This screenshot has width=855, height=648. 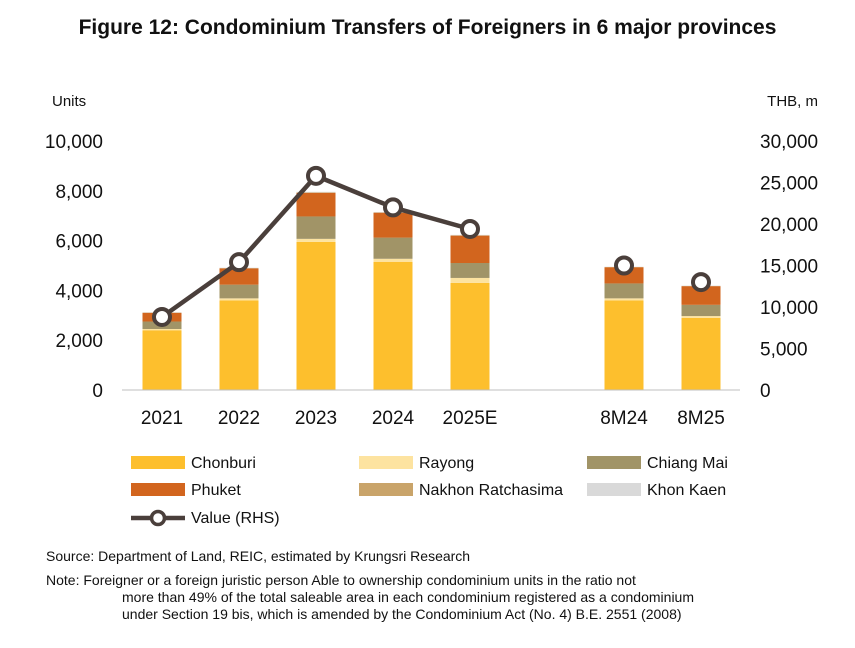 I want to click on x-tick-label: 2023, so click(x=316, y=418).